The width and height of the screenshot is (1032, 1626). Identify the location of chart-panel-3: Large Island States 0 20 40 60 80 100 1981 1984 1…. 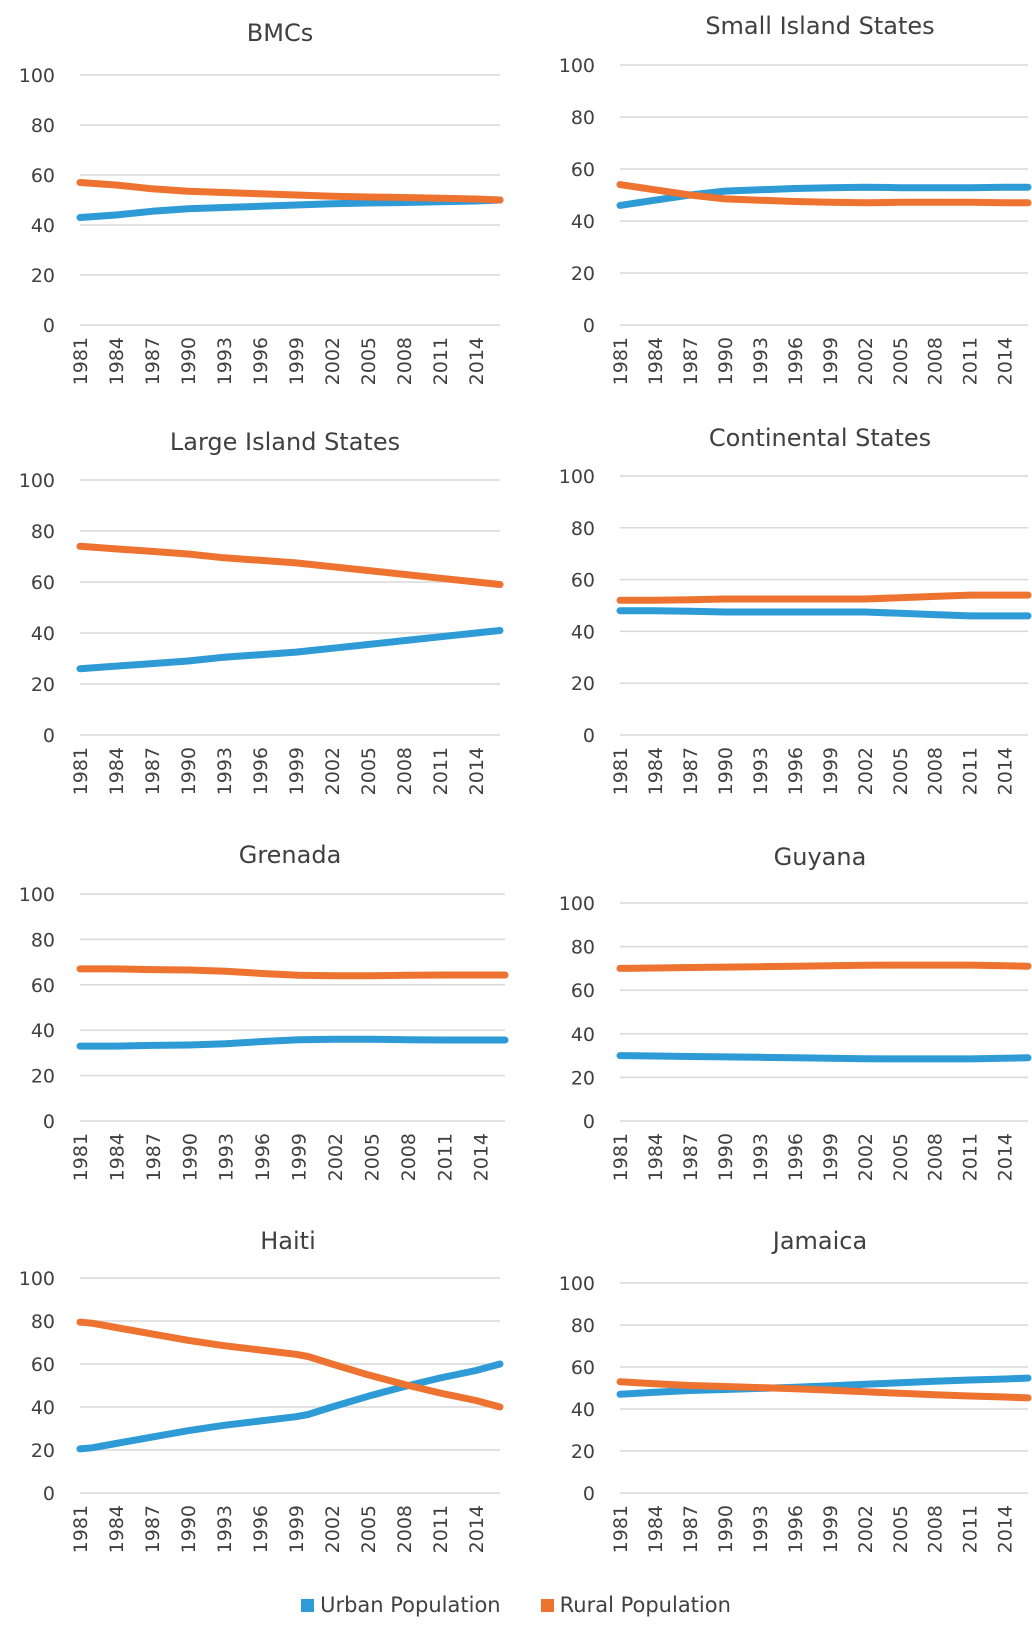
(261, 611).